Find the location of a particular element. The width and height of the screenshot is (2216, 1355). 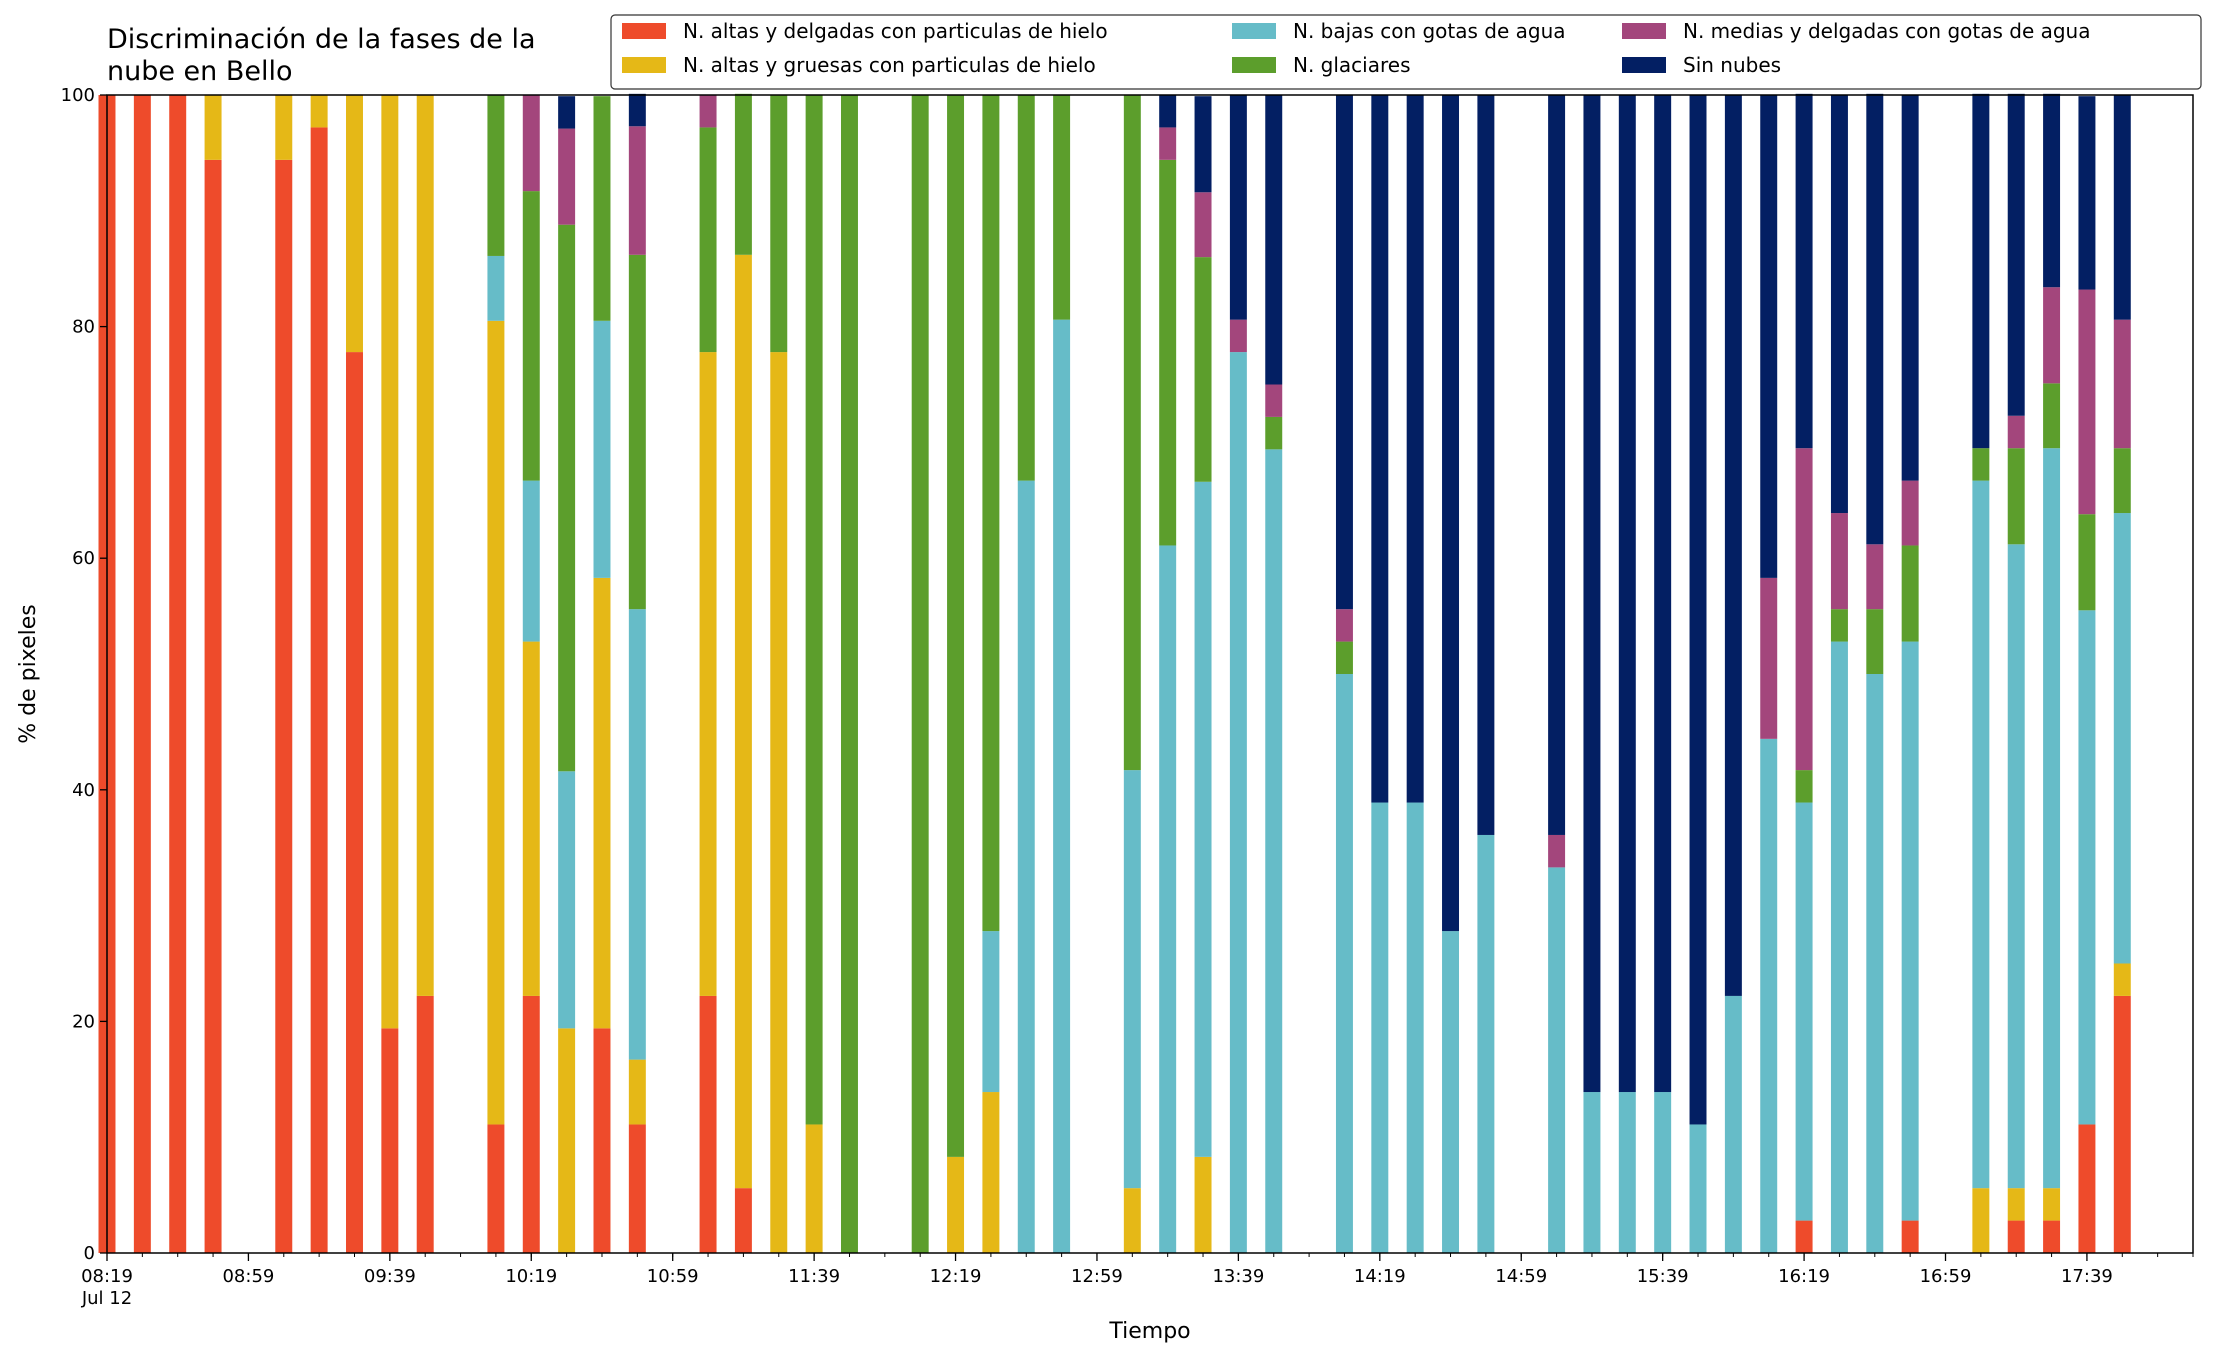

legend-item-n-glaciares: N. glaciares is located at coordinates (1321, 65).